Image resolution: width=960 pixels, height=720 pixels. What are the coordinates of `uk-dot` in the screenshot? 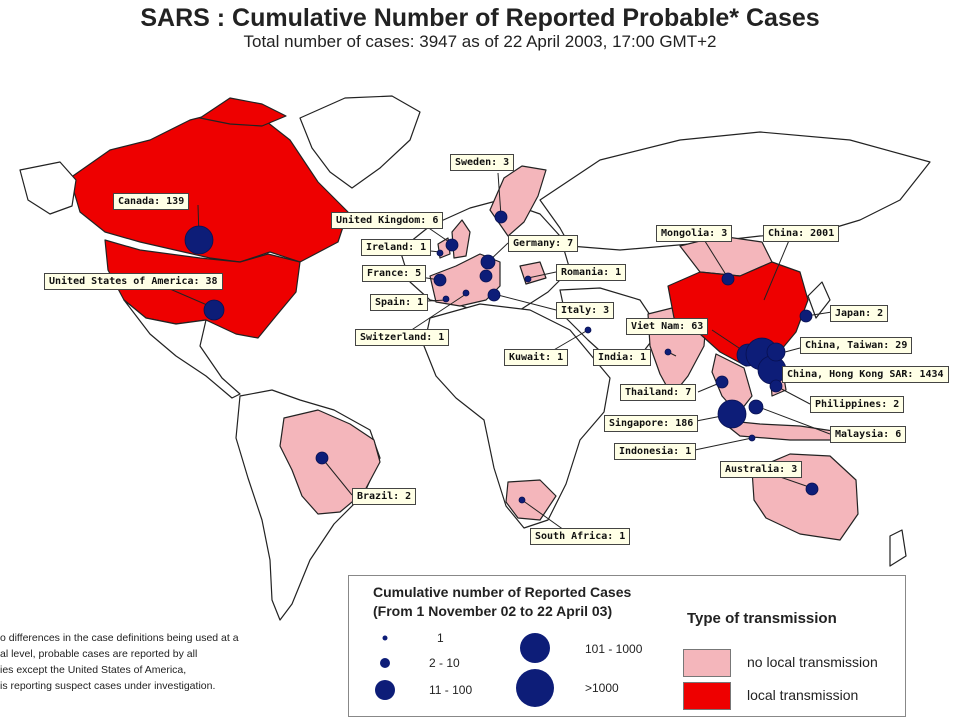 It's located at (452, 245).